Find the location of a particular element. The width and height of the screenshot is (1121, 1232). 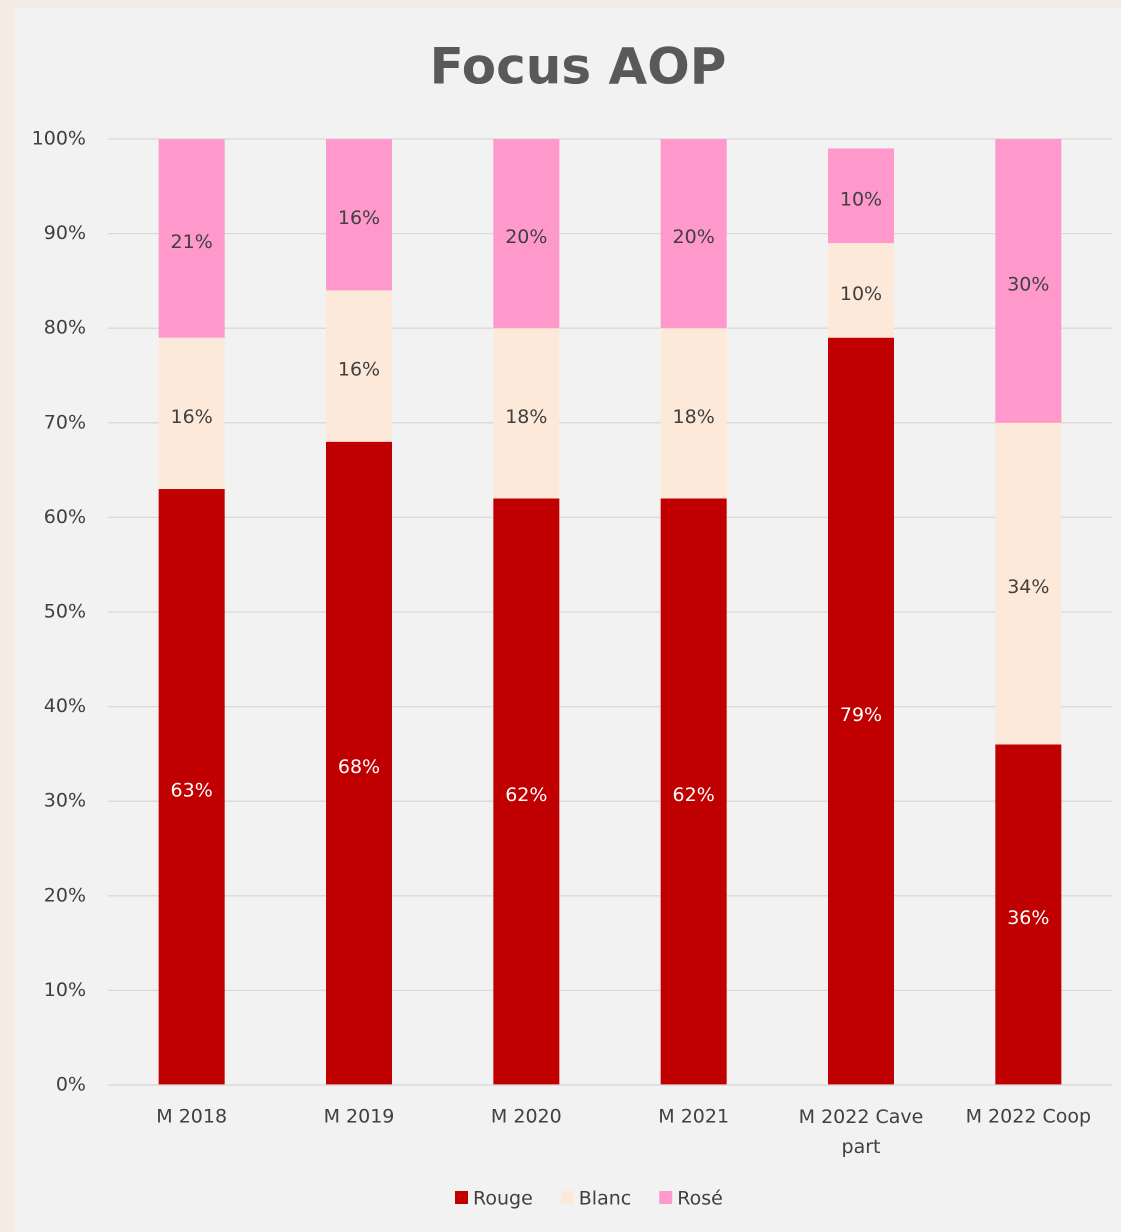

data-label: 21% is located at coordinates (192, 242).